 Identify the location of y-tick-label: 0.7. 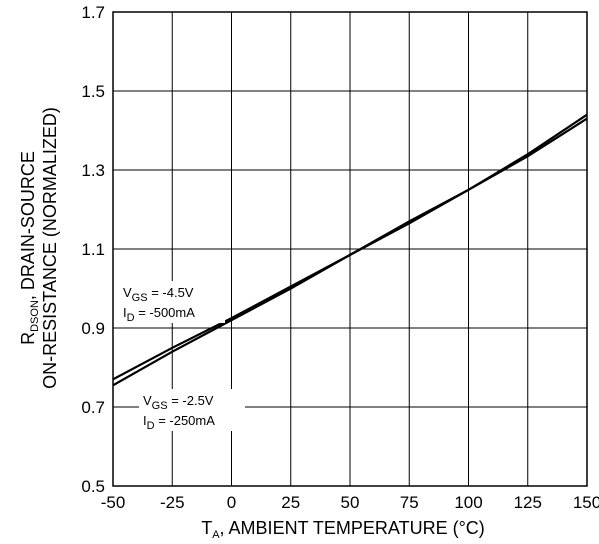
(93, 407).